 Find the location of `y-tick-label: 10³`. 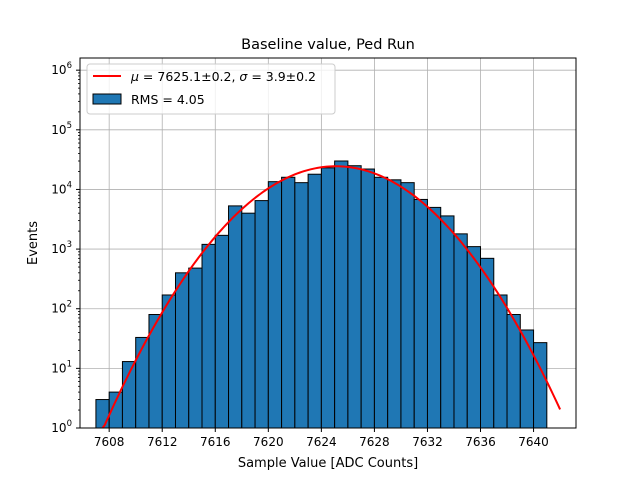

y-tick-label: 10³ is located at coordinates (61, 248).